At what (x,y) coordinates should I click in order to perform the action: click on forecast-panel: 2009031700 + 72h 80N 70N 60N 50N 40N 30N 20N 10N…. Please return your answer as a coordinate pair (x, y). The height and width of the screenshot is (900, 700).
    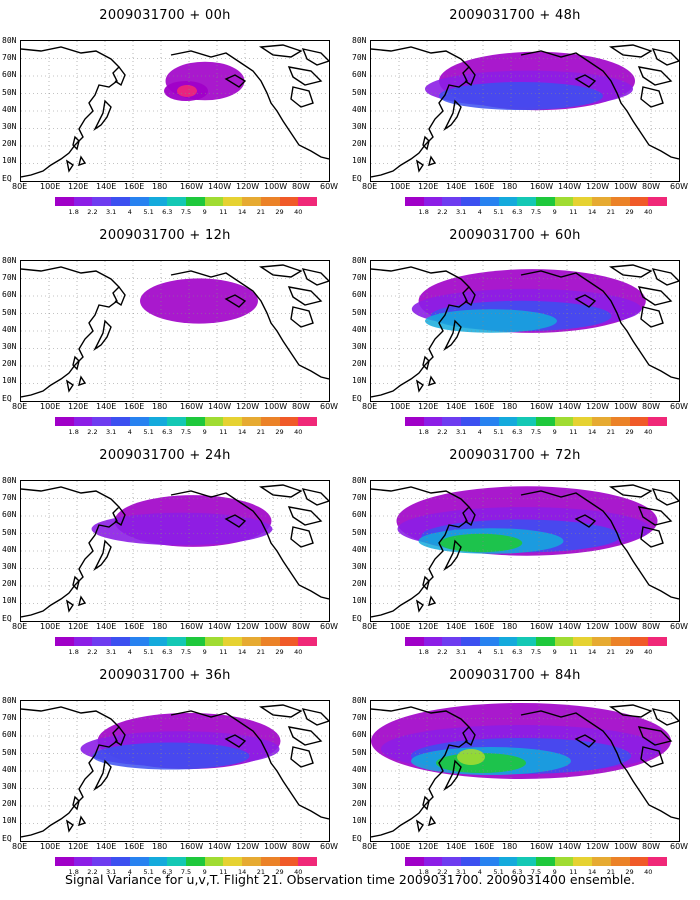
    Looking at the image, I should click on (519, 548).